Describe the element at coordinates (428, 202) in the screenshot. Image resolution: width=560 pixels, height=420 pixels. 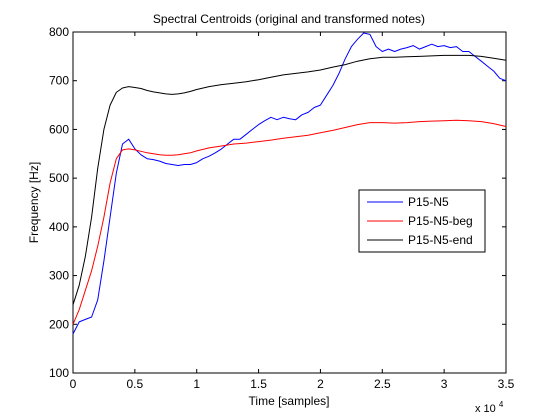
I see `legend-label-p15-n5: P15-N5` at that location.